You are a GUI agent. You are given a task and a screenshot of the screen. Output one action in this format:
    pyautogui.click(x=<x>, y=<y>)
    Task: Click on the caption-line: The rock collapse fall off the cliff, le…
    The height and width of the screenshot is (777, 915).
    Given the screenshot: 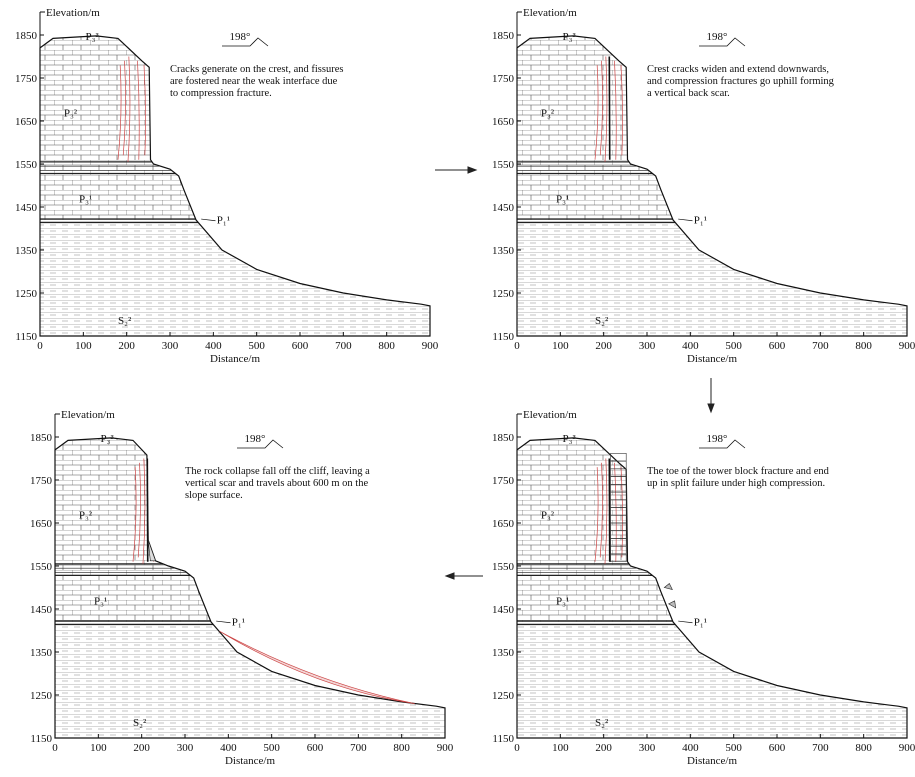 What is the action you would take?
    pyautogui.click(x=277, y=471)
    